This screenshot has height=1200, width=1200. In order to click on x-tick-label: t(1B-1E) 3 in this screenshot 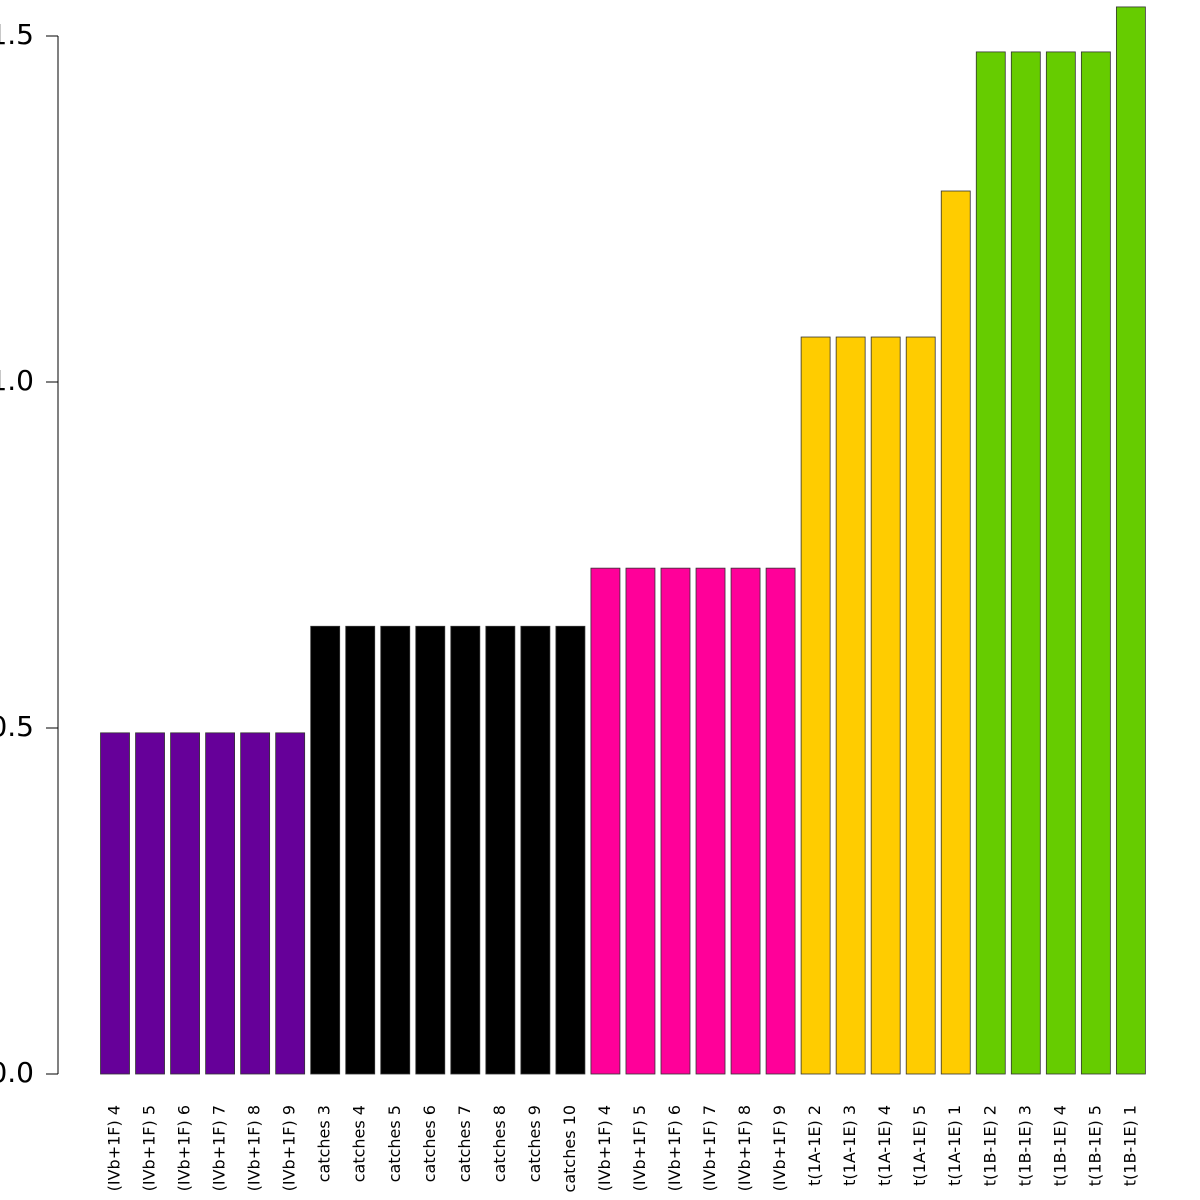, I will do `click(1024, 1145)`.